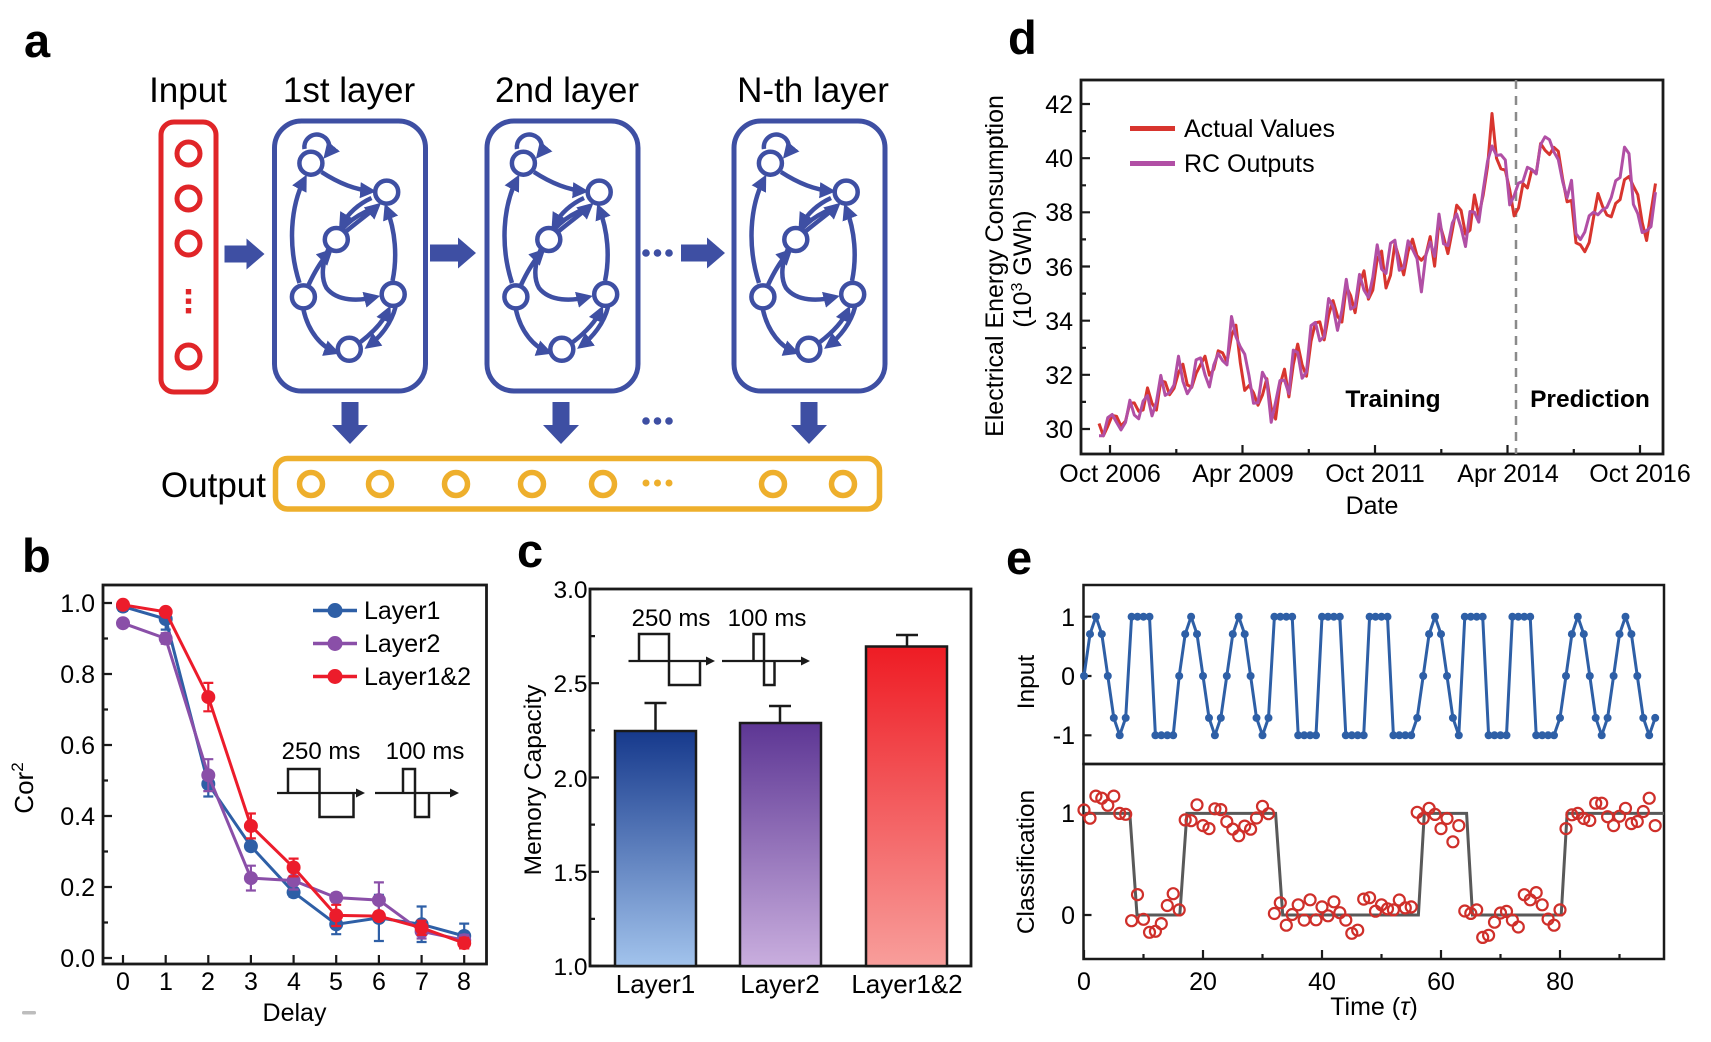 This screenshot has height=1042, width=1711. Describe the element at coordinates (1508, 474) in the screenshot. I see `svg-text: Apr 2014` at that location.